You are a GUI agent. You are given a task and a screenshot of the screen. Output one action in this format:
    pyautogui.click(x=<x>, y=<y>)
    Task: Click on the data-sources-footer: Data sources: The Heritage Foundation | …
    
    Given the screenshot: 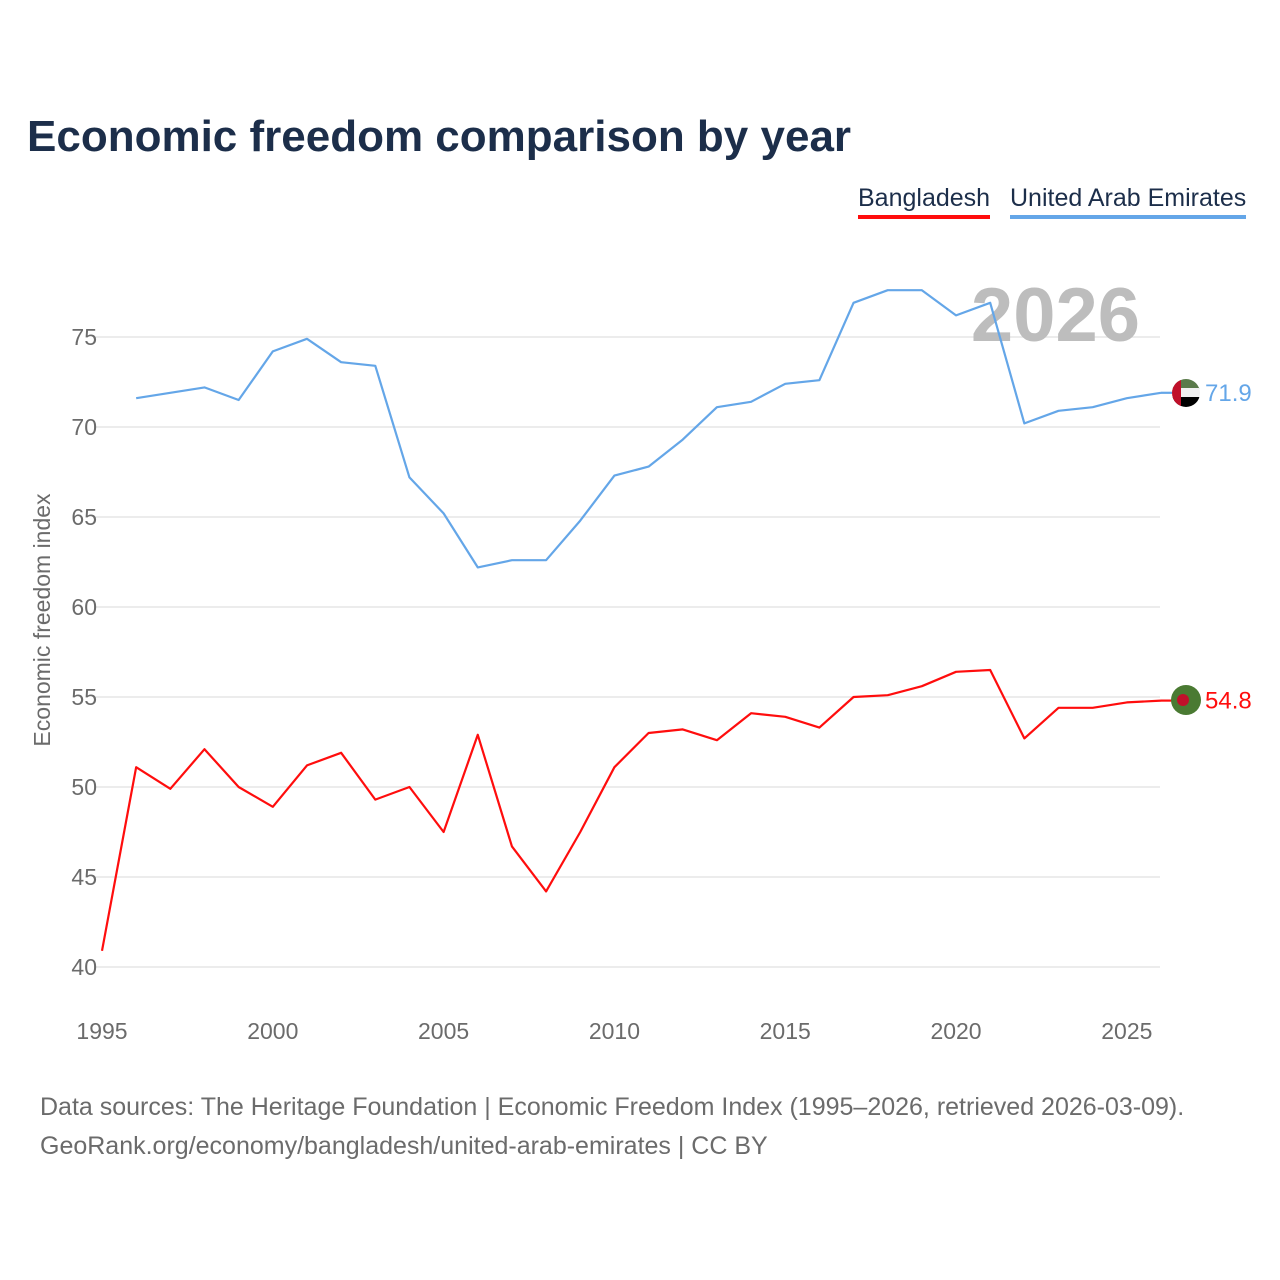 What is the action you would take?
    pyautogui.click(x=612, y=1127)
    